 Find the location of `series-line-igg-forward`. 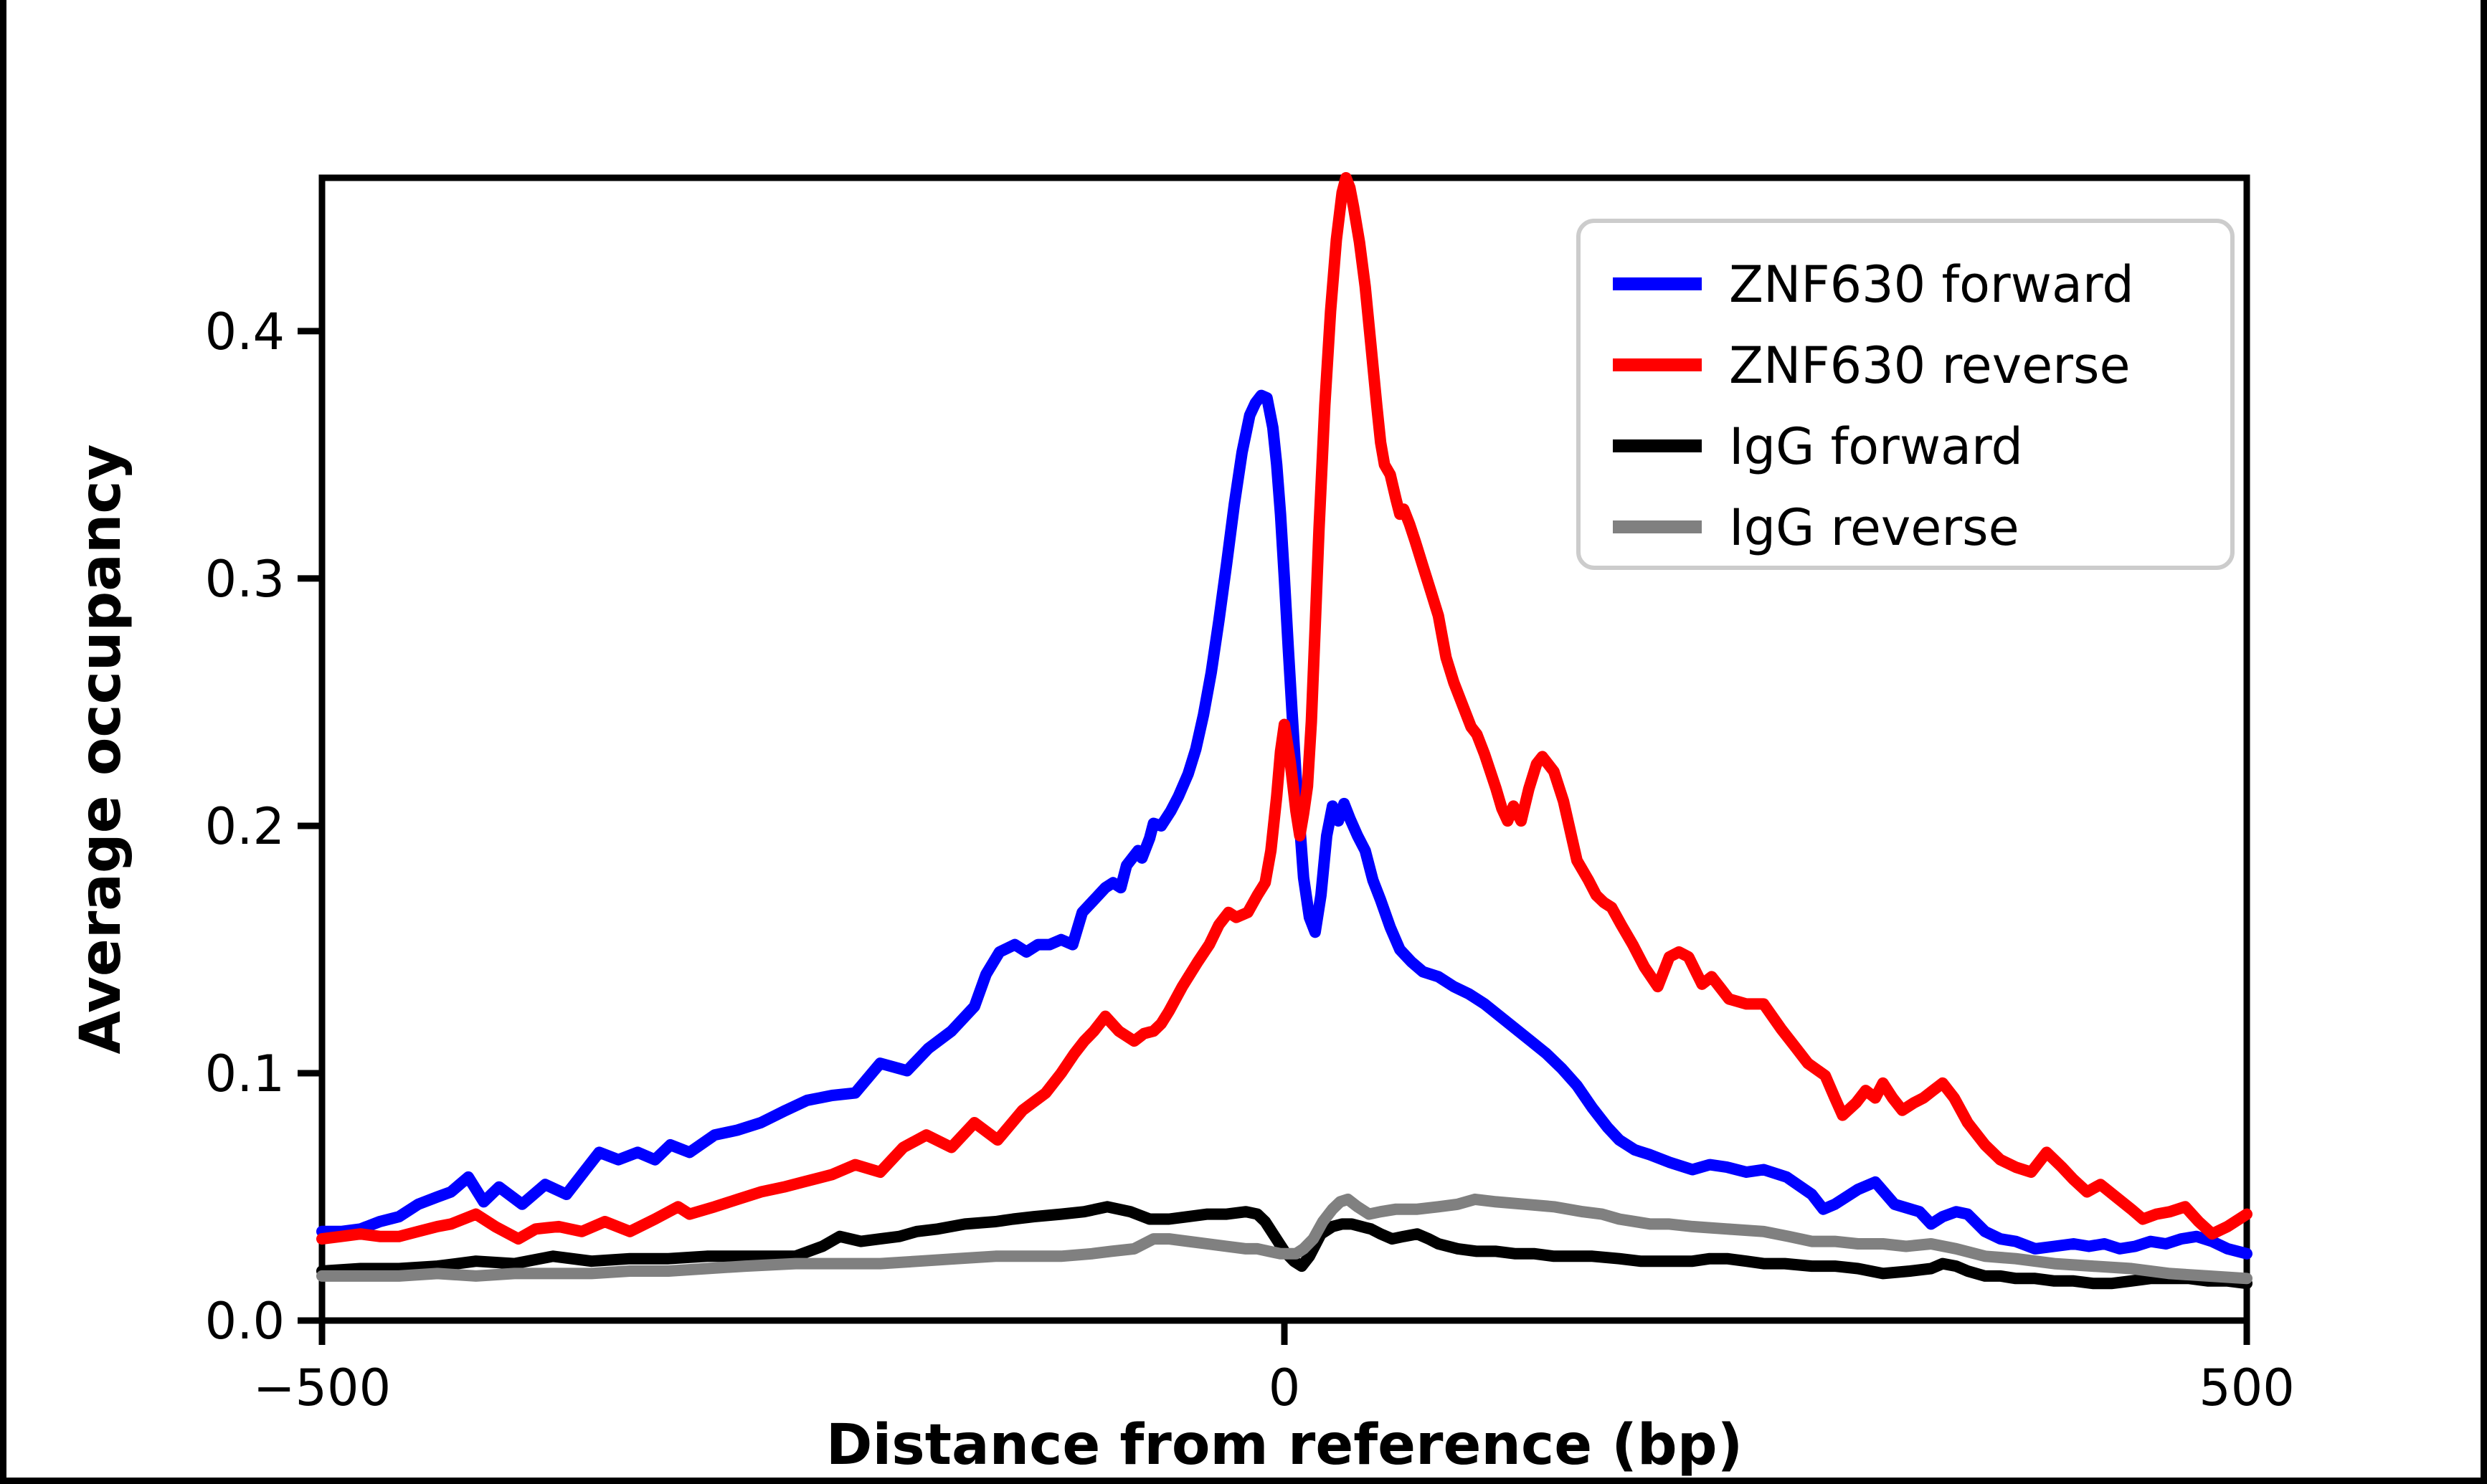

series-line-igg-forward is located at coordinates (1284, 1246).